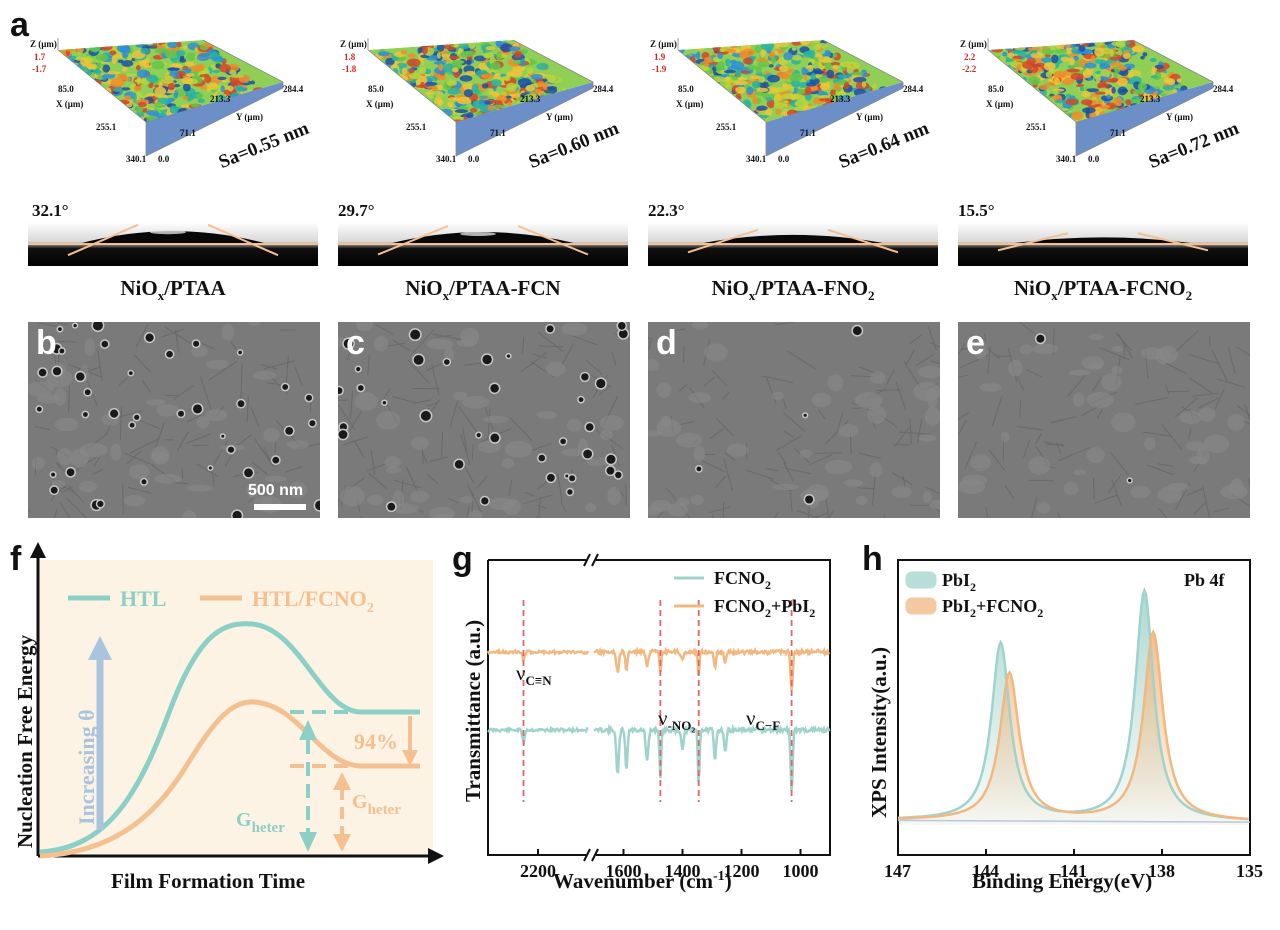 The image size is (1280, 930). I want to click on g-x-tick: 2200, so click(538, 871).